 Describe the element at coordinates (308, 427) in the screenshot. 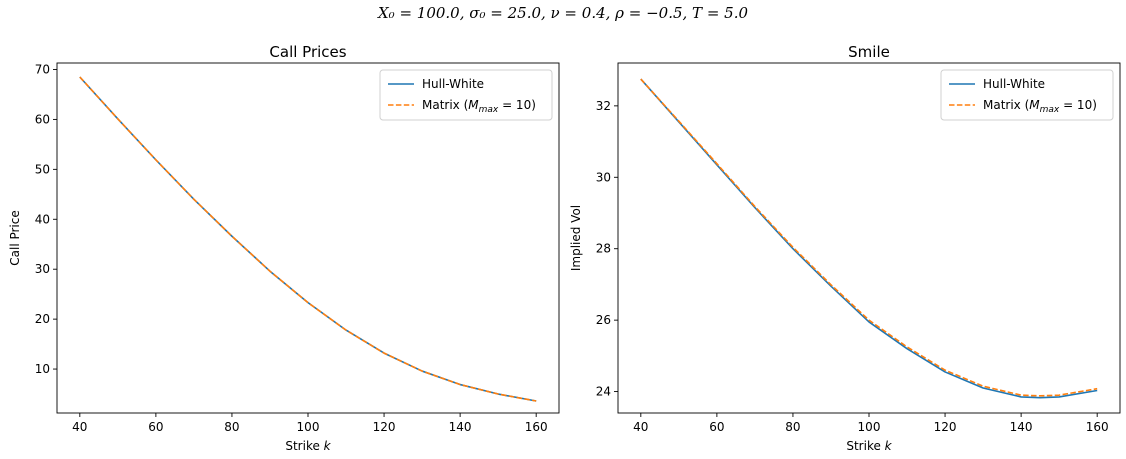

I see `x-tick-label: 100` at that location.